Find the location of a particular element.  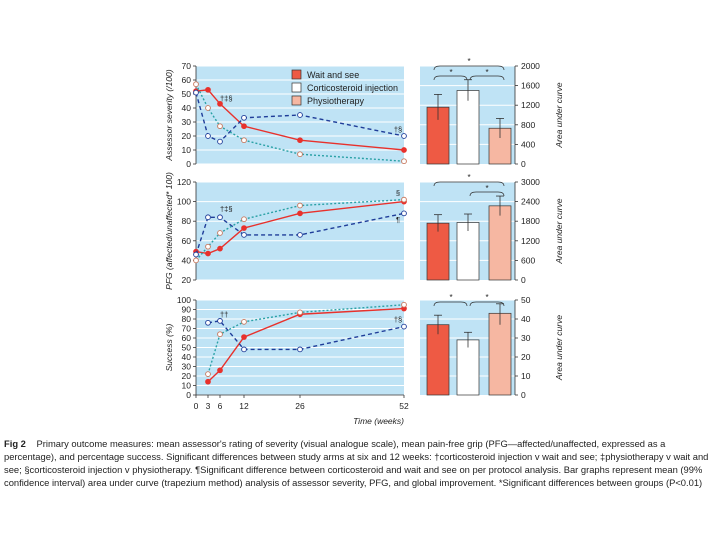

x-tick-label: 0 is located at coordinates (196, 406).